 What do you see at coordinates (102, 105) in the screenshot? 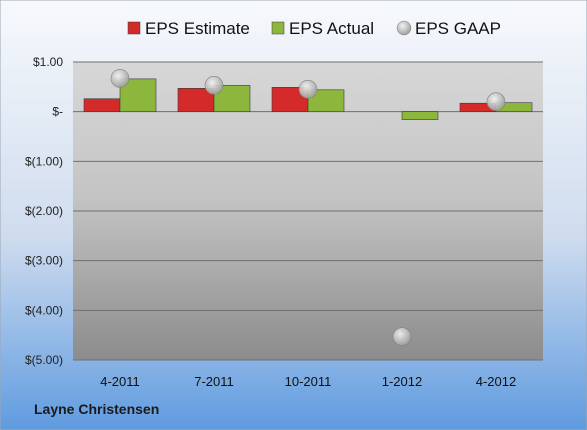
I see `eps-estimate-bar` at bounding box center [102, 105].